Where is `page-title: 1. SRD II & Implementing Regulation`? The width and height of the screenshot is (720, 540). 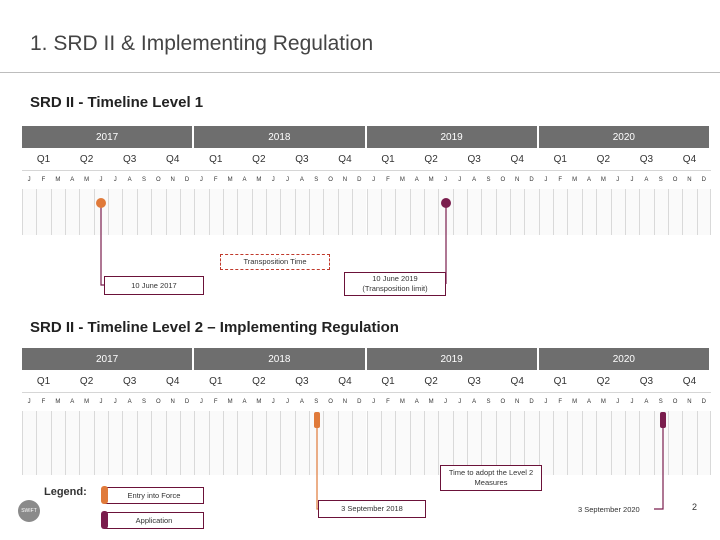 page-title: 1. SRD II & Implementing Regulation is located at coordinates (202, 43).